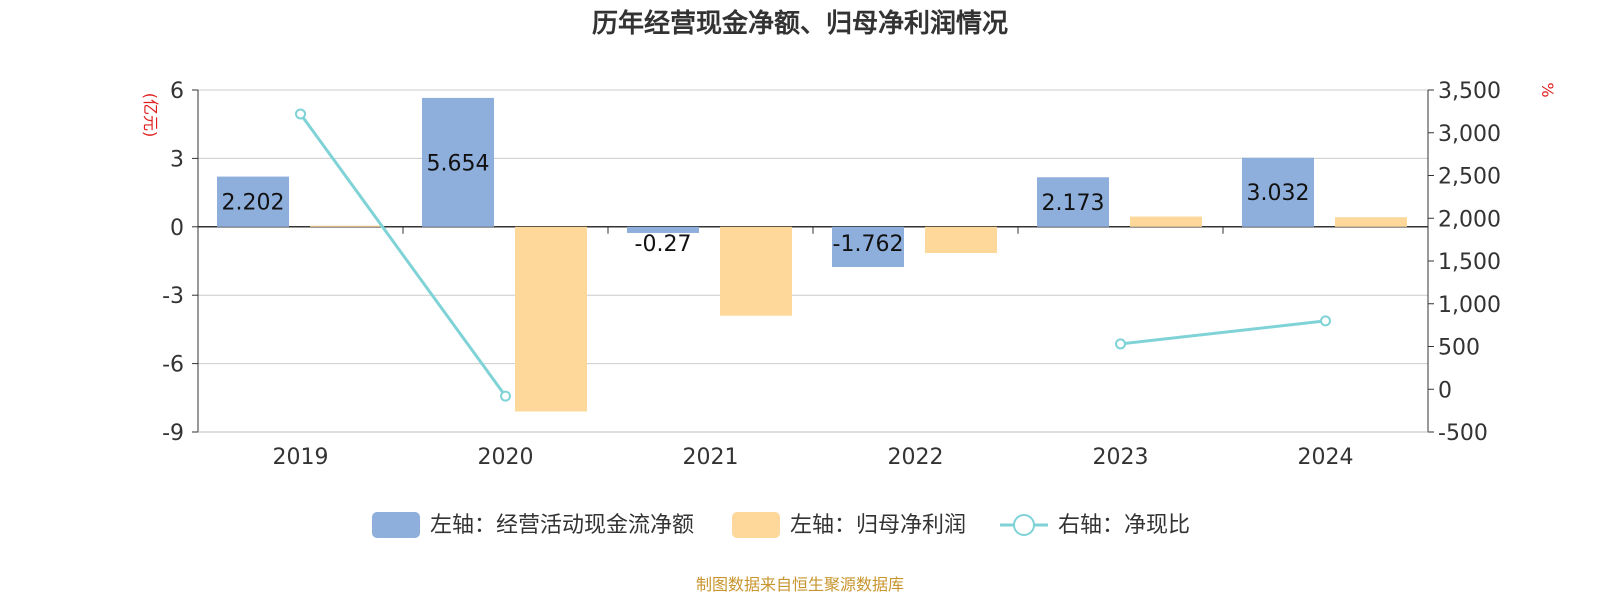 This screenshot has height=600, width=1600. I want to click on bar-data-label: 2.173, so click(1073, 203).